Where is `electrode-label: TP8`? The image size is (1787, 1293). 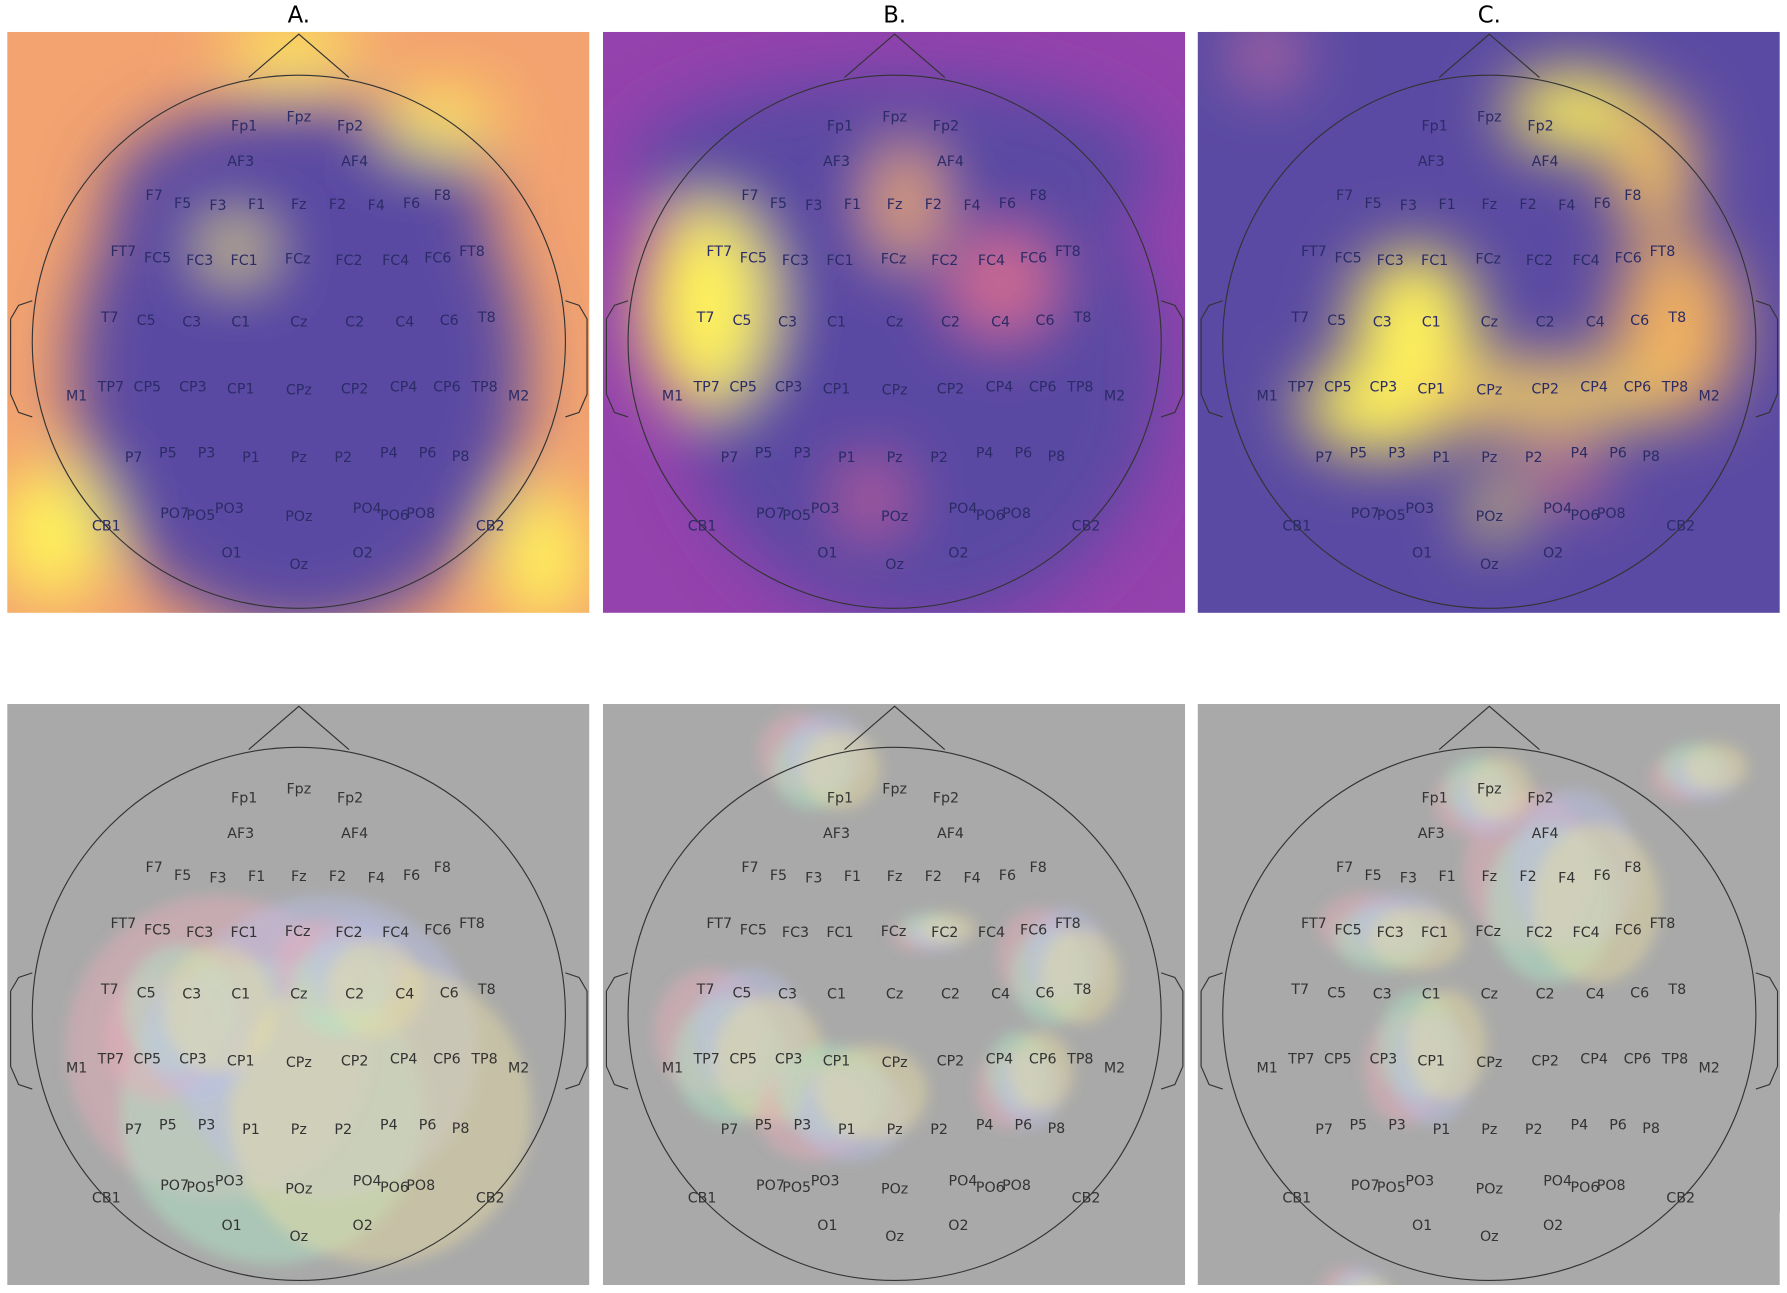
electrode-label: TP8 is located at coordinates (1079, 1059).